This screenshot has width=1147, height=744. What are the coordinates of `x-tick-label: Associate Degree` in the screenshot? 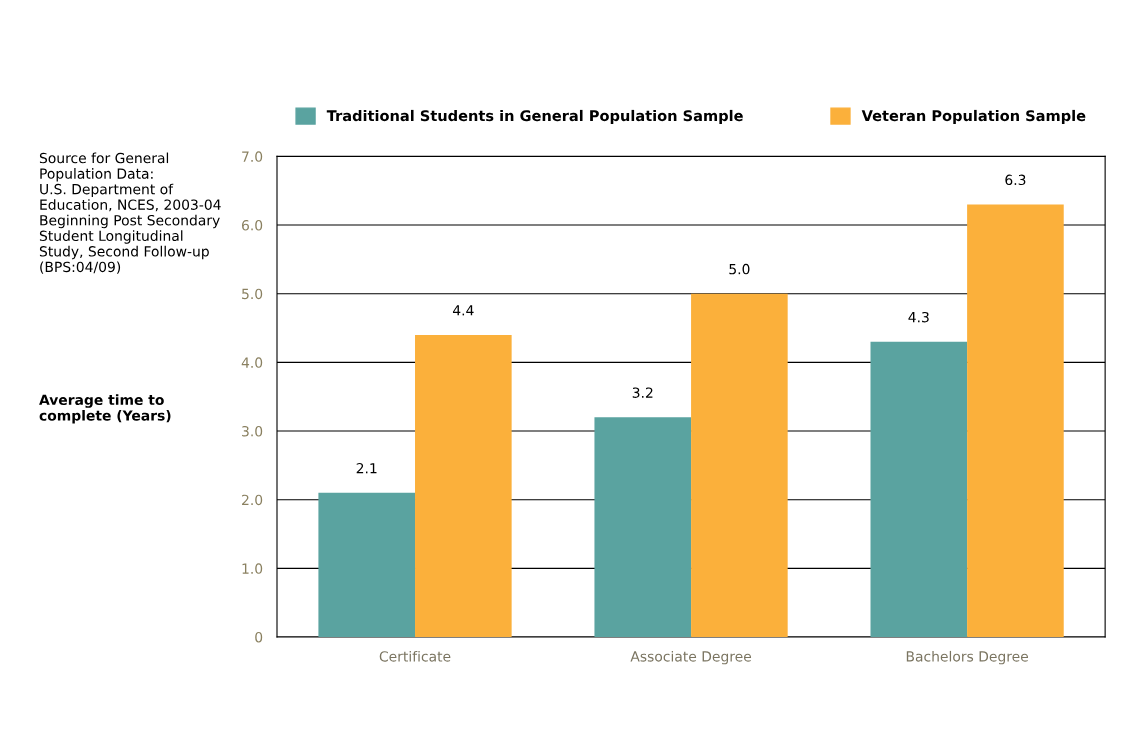 It's located at (691, 657).